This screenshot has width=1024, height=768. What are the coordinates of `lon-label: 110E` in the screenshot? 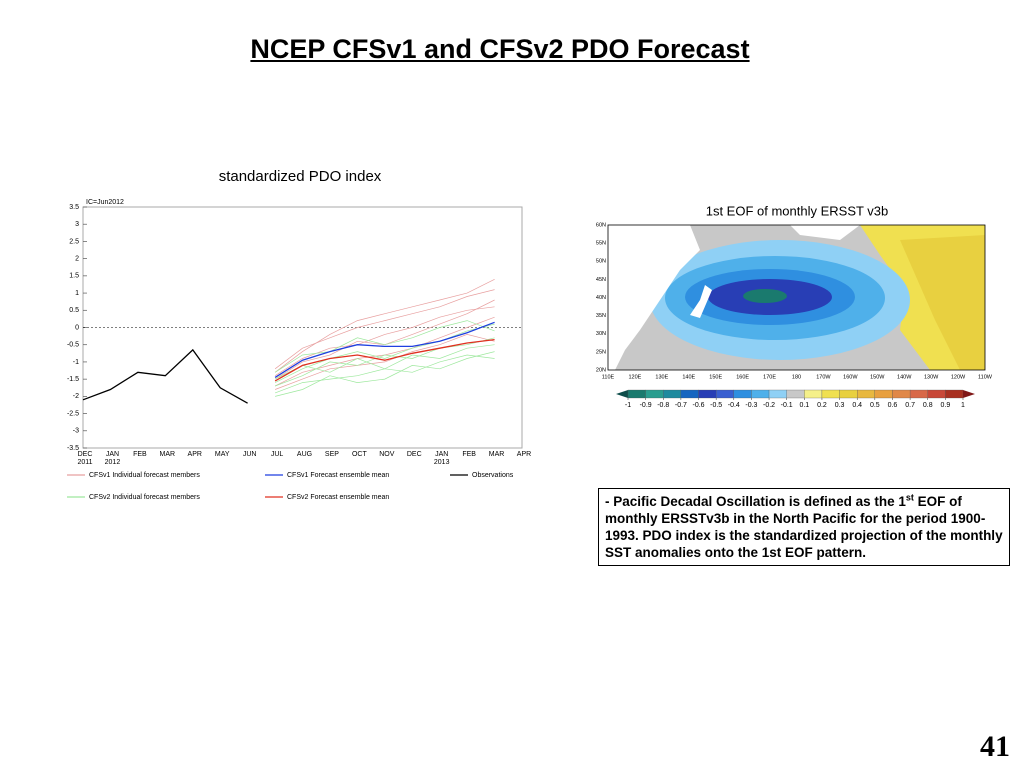 It's located at (608, 377).